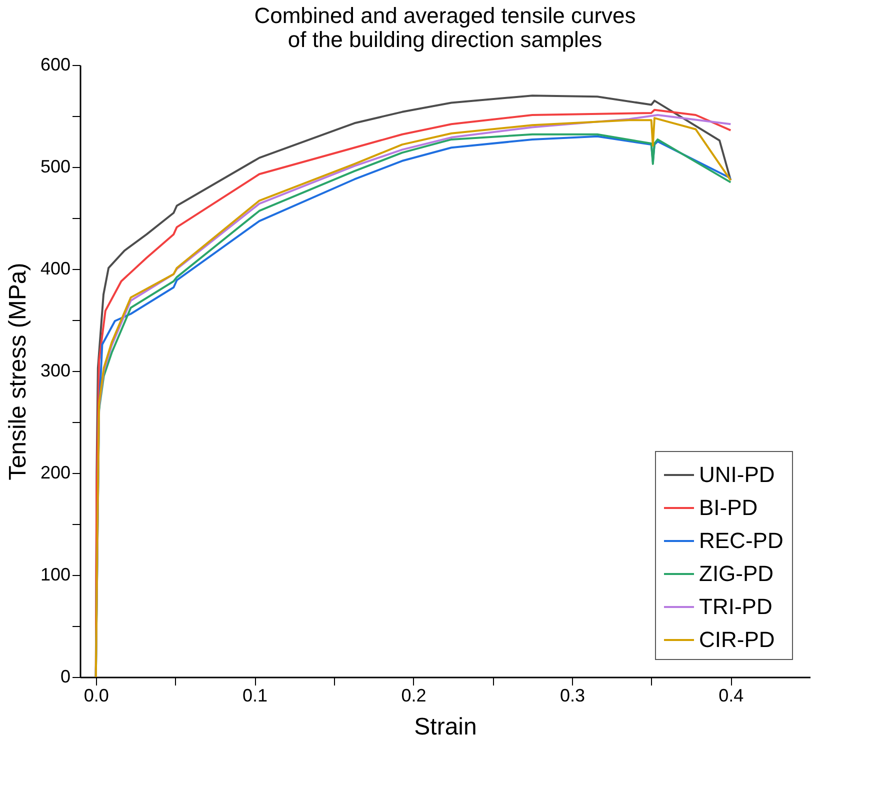 The width and height of the screenshot is (872, 791). I want to click on y-tick-label: 600, so click(55, 64).